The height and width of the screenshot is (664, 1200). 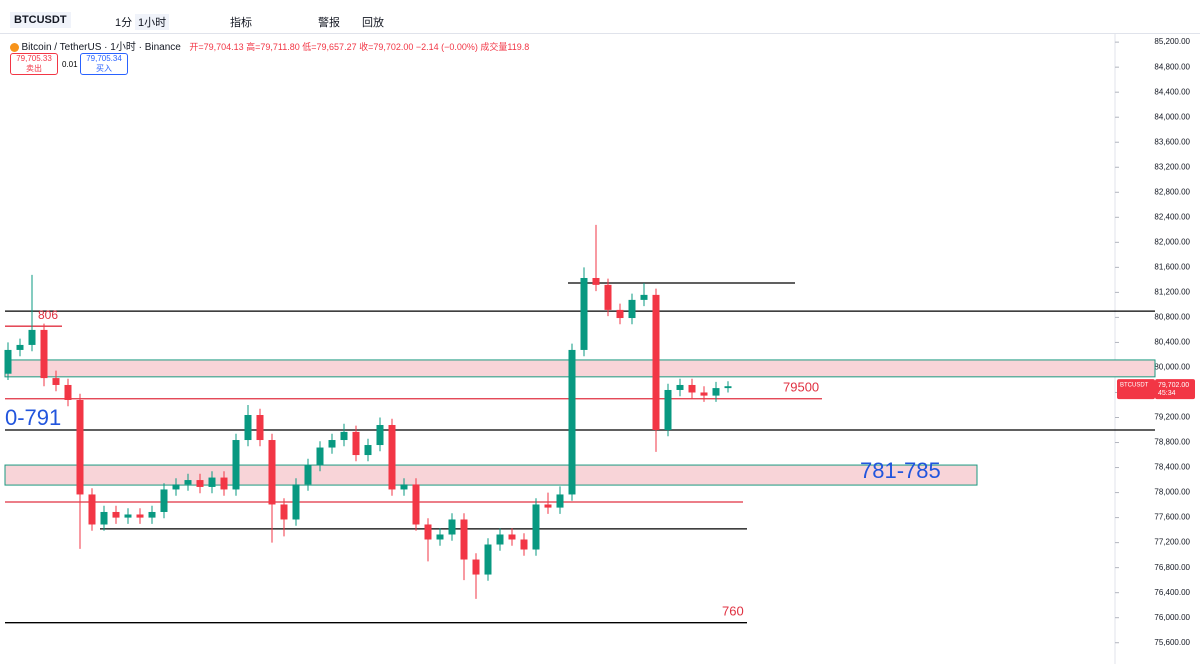 What do you see at coordinates (1172, 241) in the screenshot?
I see `y-tick-label: 82,000.00` at bounding box center [1172, 241].